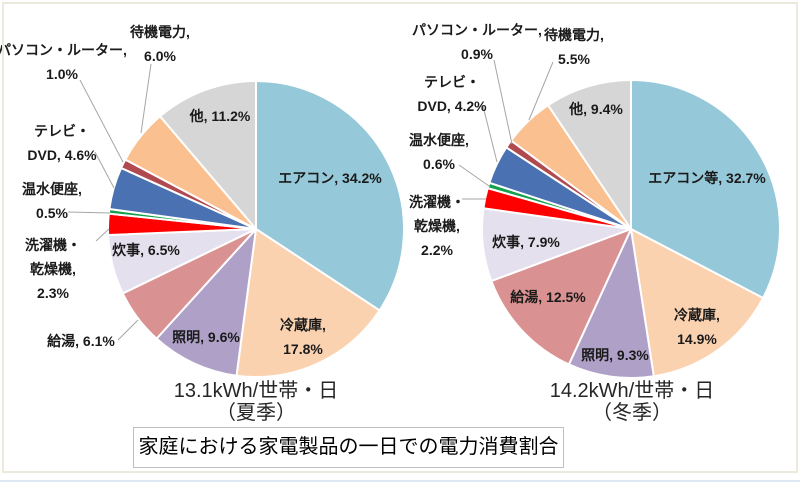 The height and width of the screenshot is (482, 800). Describe the element at coordinates (256, 413) in the screenshot. I see `summer-caption-line2: （夏季）` at that location.